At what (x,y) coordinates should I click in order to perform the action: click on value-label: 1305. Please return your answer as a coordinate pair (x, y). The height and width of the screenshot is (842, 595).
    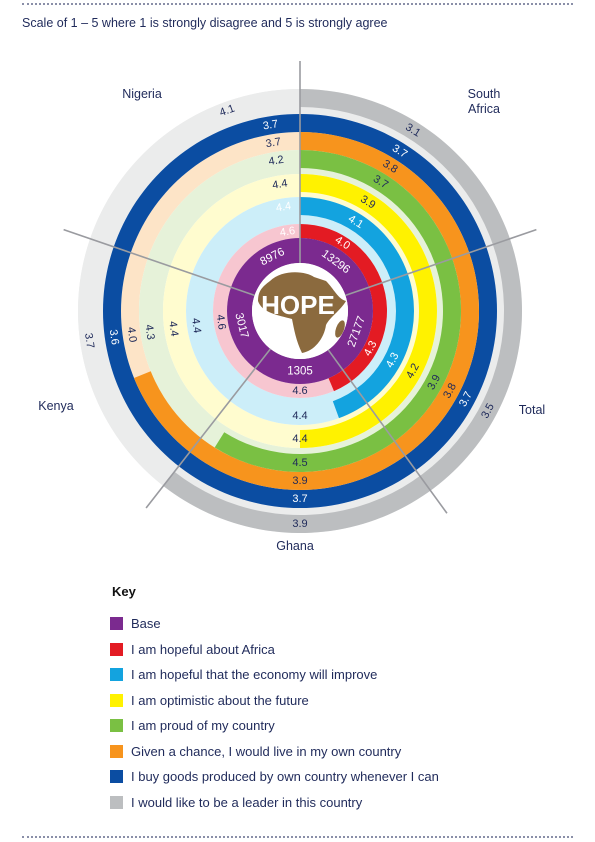
    Looking at the image, I should click on (300, 372).